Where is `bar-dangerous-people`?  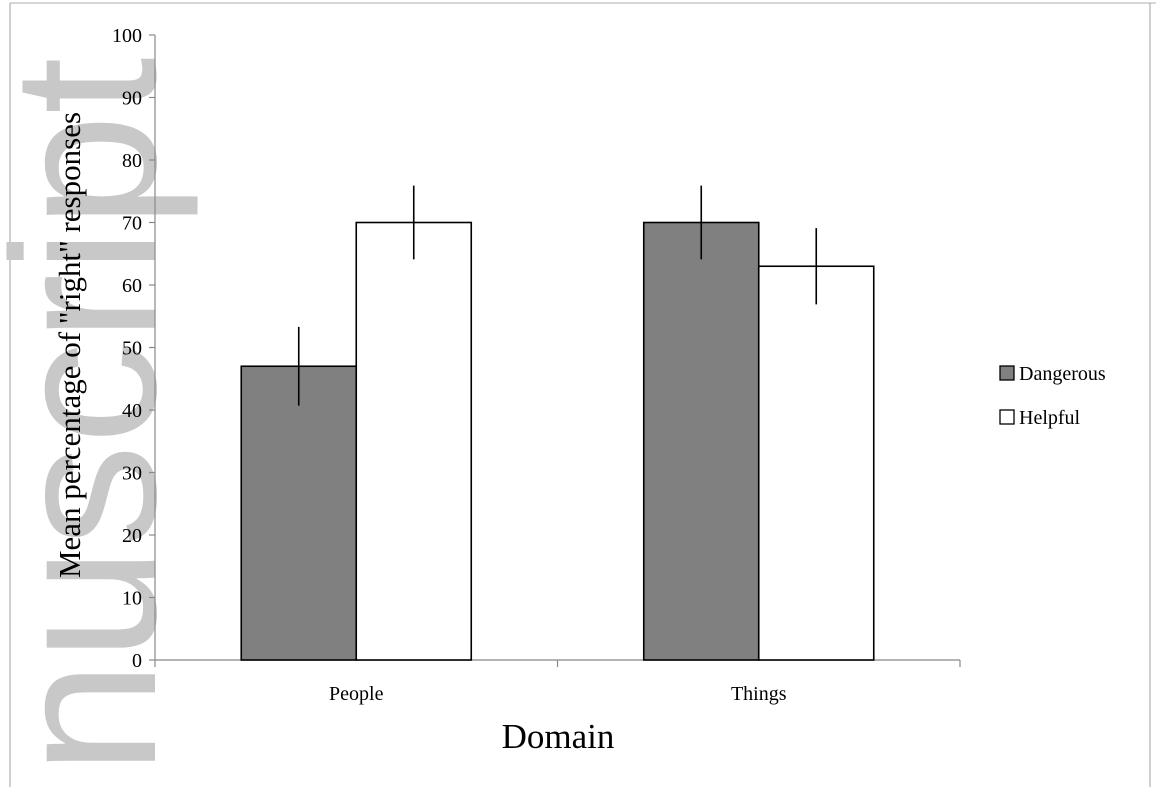 bar-dangerous-people is located at coordinates (299, 513).